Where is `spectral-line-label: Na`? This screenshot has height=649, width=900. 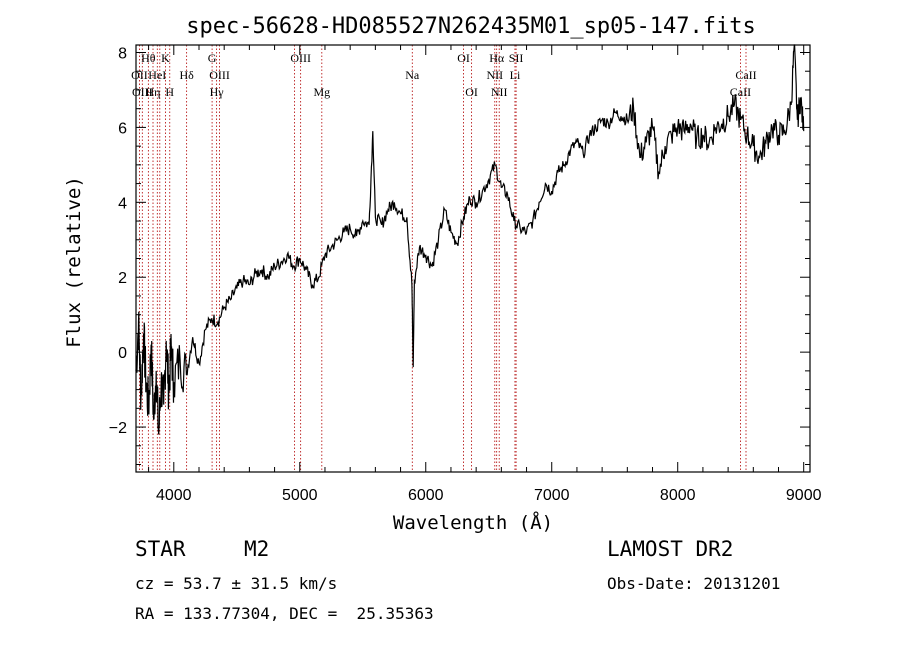
spectral-line-label: Na is located at coordinates (412, 75).